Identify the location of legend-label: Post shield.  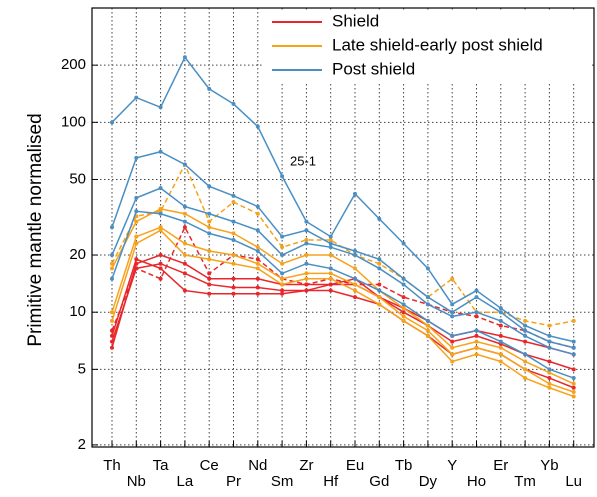
(373, 68).